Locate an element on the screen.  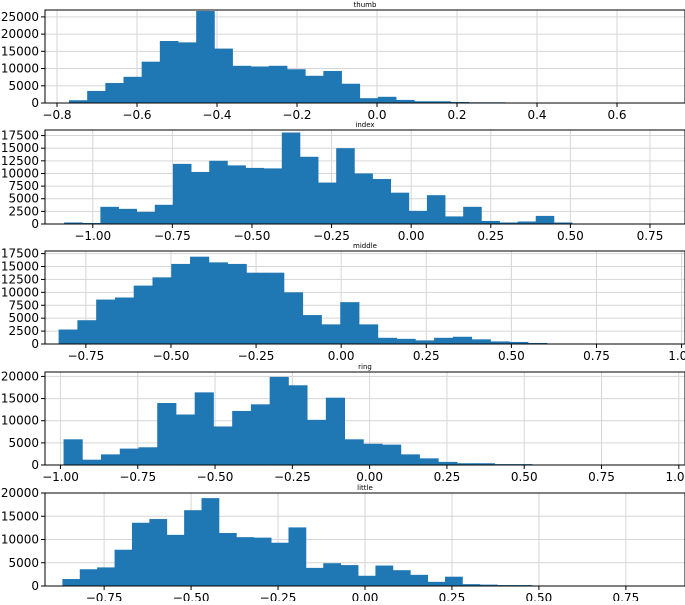
x-tick-label: −0.4 is located at coordinates (216, 115).